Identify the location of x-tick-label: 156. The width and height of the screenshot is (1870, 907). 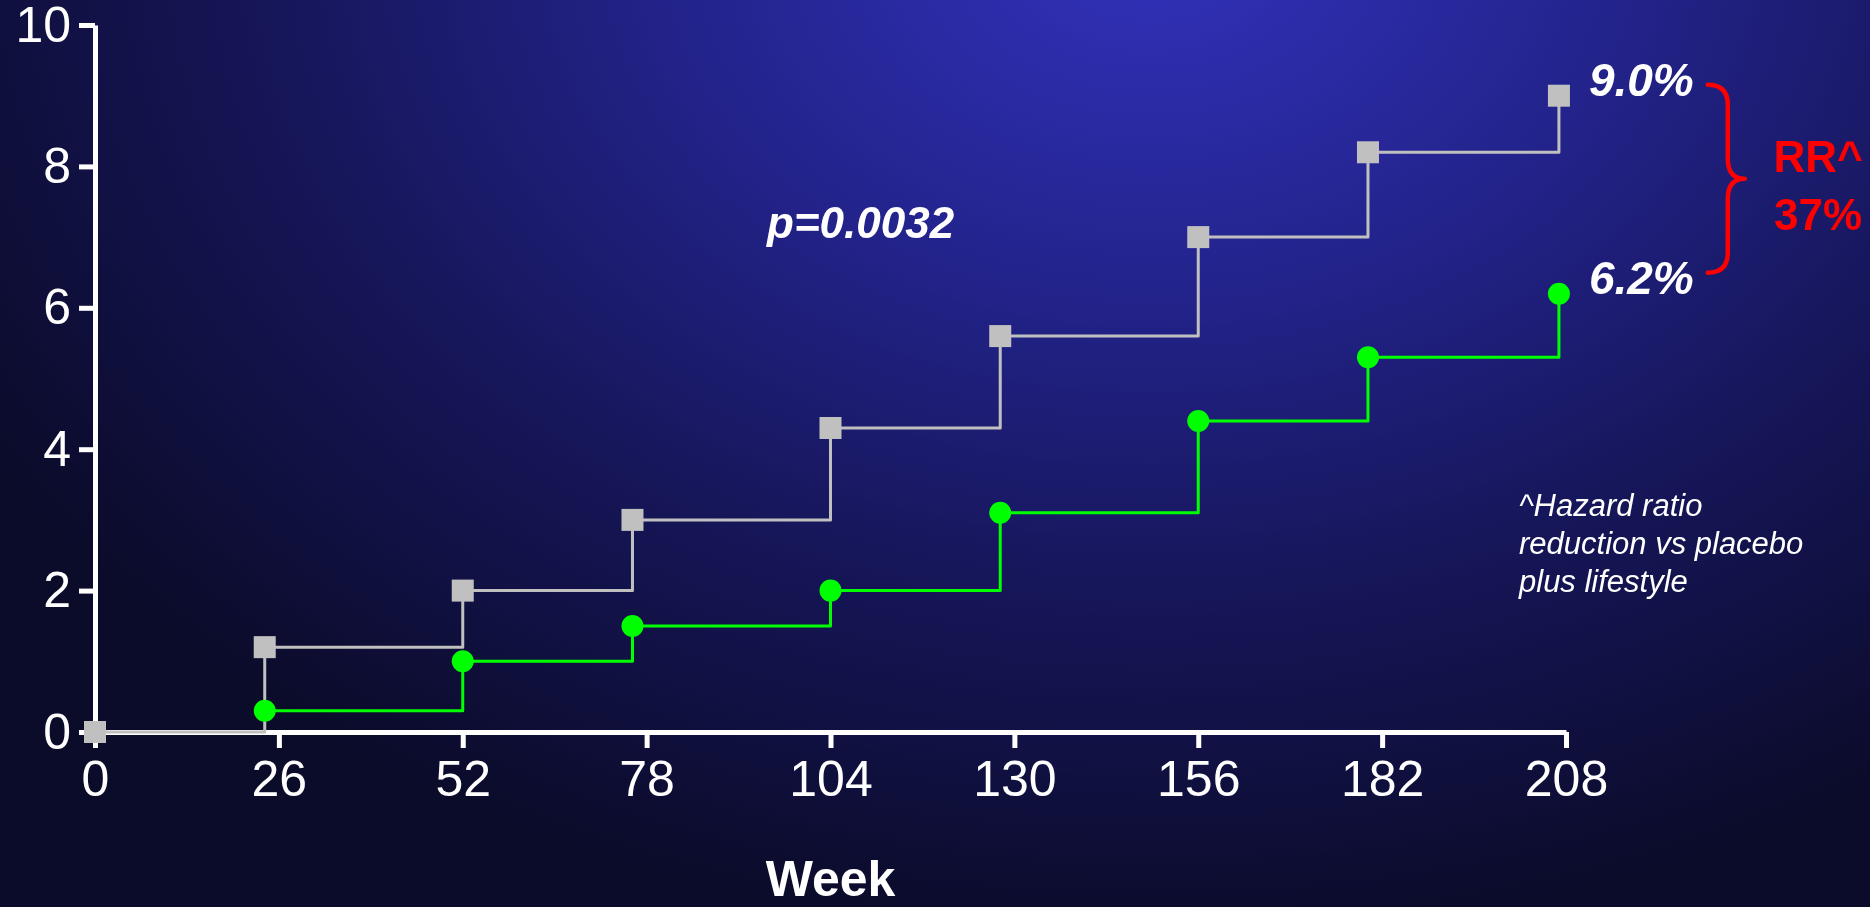
(1199, 778).